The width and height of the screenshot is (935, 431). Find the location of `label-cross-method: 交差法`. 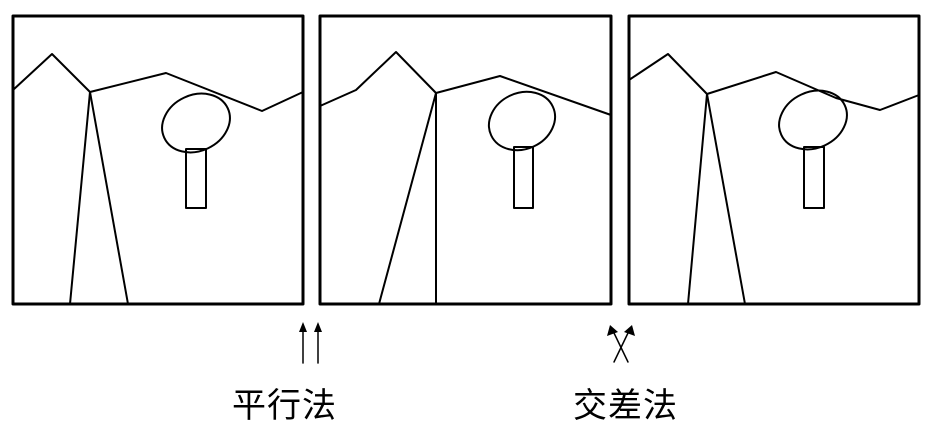

label-cross-method: 交差法 is located at coordinates (625, 406).